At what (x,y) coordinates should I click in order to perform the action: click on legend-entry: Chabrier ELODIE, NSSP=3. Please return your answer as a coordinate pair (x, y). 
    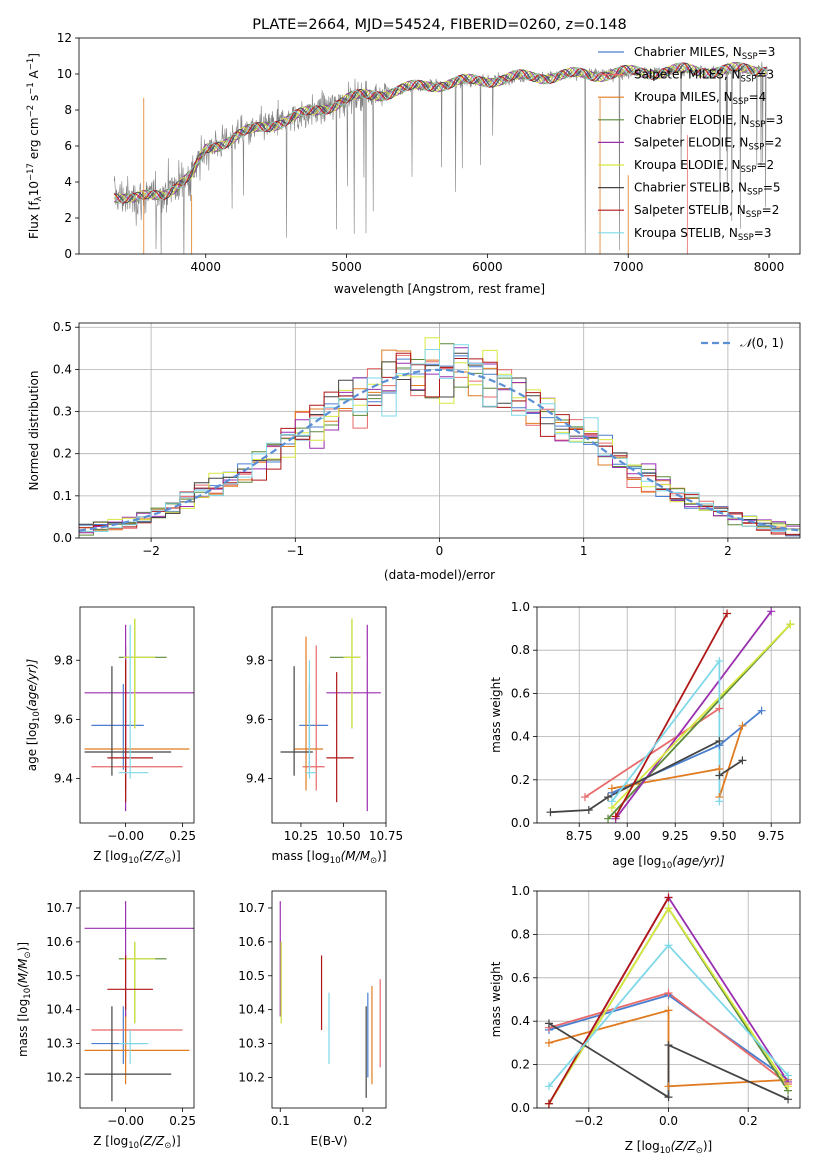
    Looking at the image, I should click on (708, 121).